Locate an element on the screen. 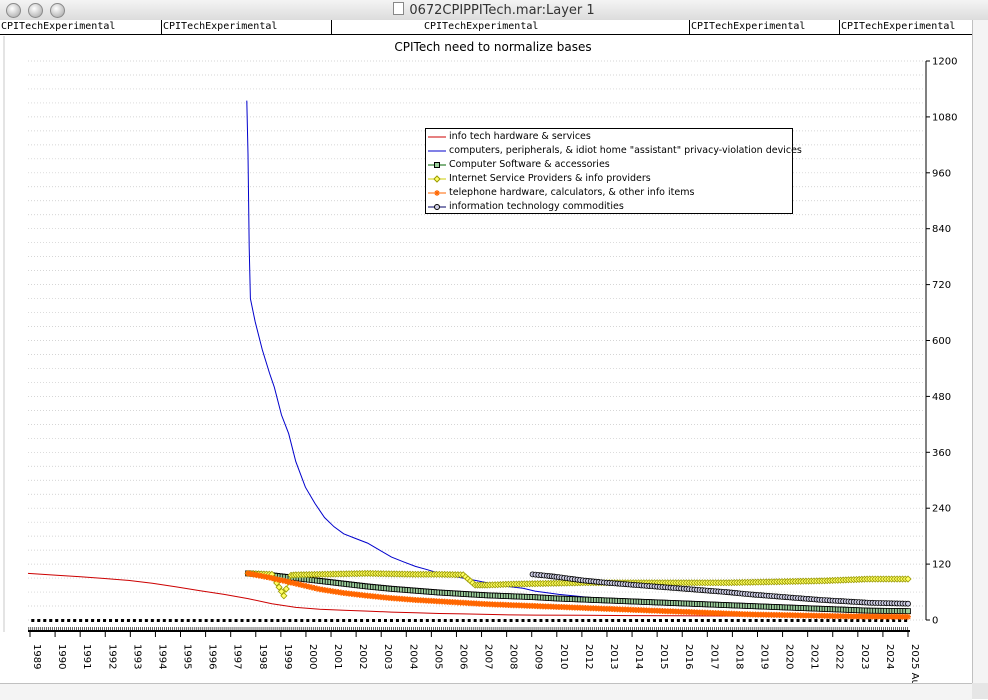  tab-1: CPITechExperimental is located at coordinates (81, 27).